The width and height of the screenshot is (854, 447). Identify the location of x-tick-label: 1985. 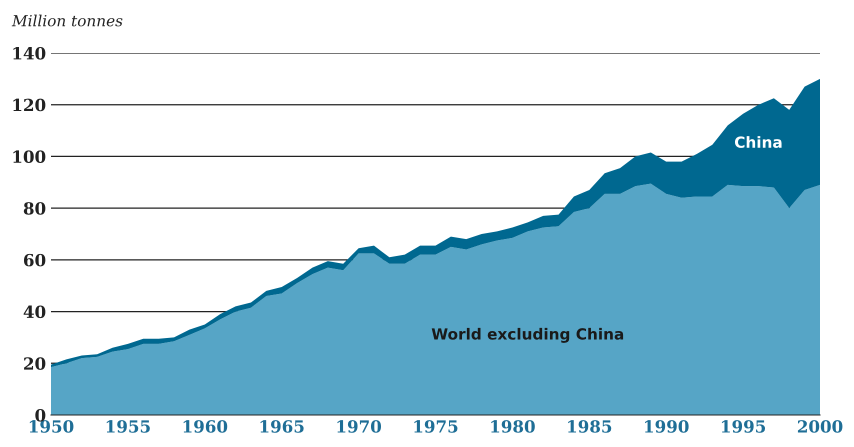
(590, 426).